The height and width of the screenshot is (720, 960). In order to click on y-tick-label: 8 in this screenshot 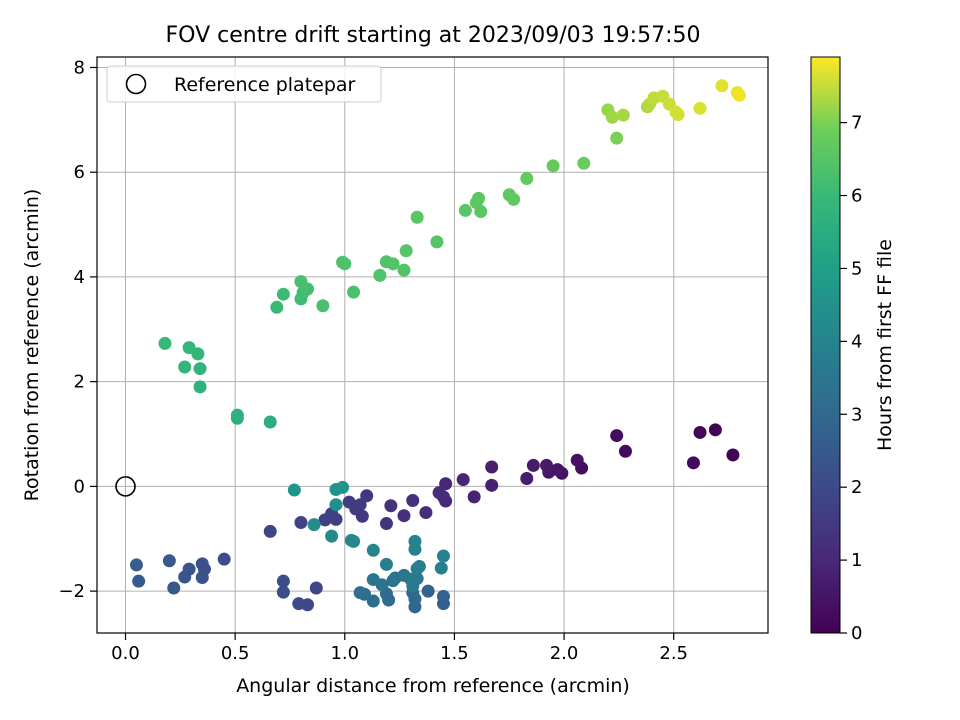, I will do `click(79, 67)`.